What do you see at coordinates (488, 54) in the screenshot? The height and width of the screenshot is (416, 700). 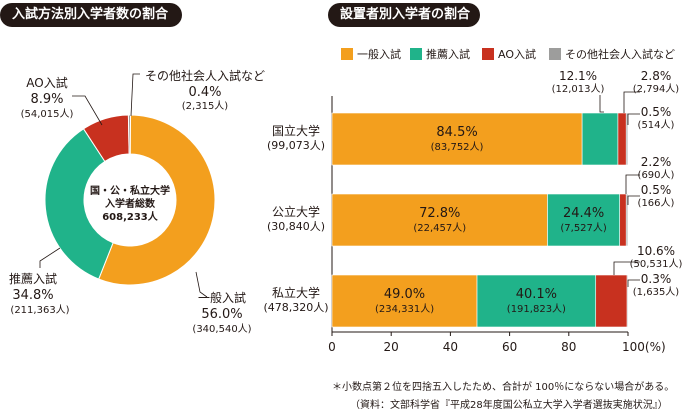 I see `legend-swatch-ao` at bounding box center [488, 54].